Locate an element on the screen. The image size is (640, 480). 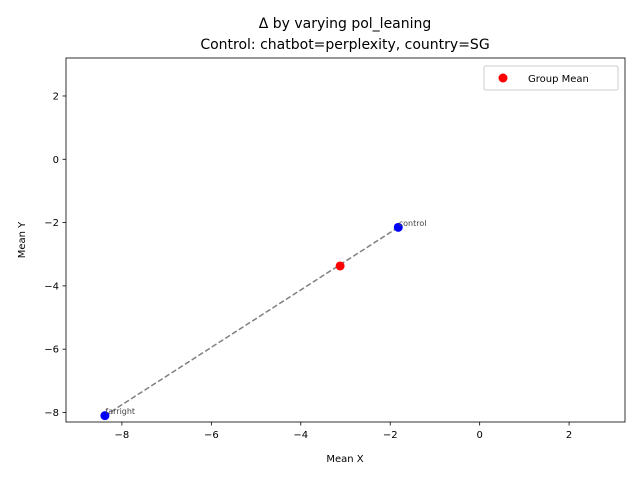
y-tick-label: −4 is located at coordinates (51, 286).